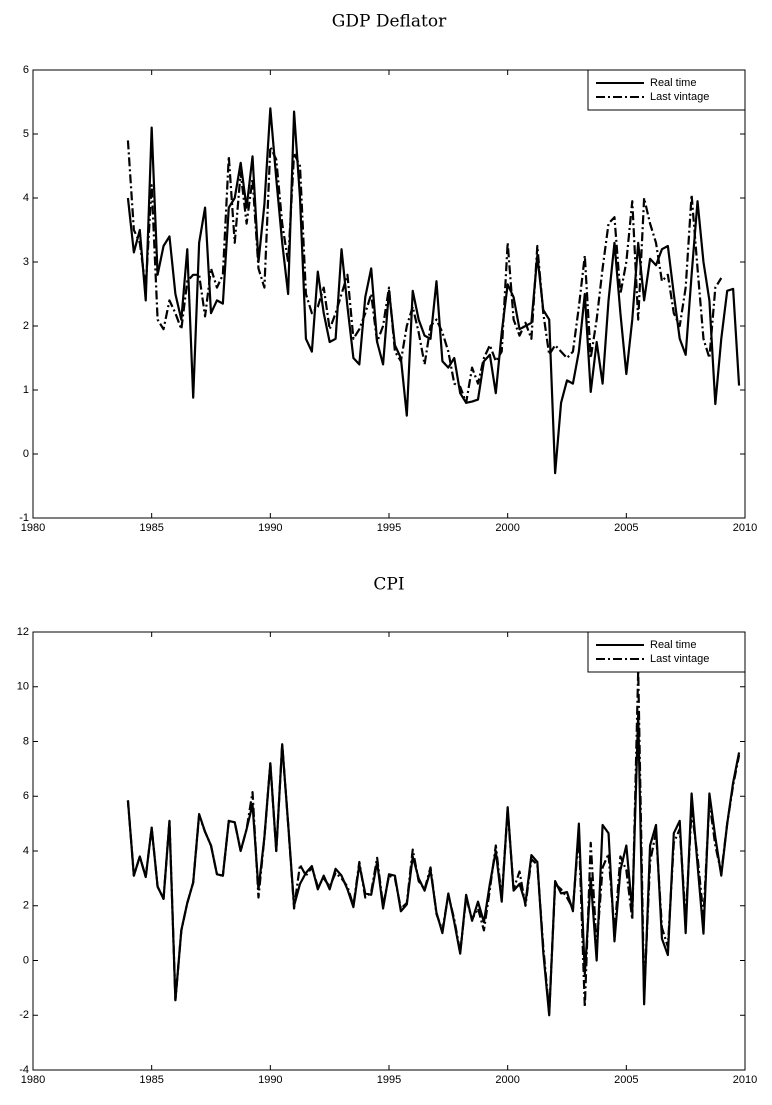 This screenshot has width=772, height=1105. I want to click on y-tick-label: 8, so click(26, 741).